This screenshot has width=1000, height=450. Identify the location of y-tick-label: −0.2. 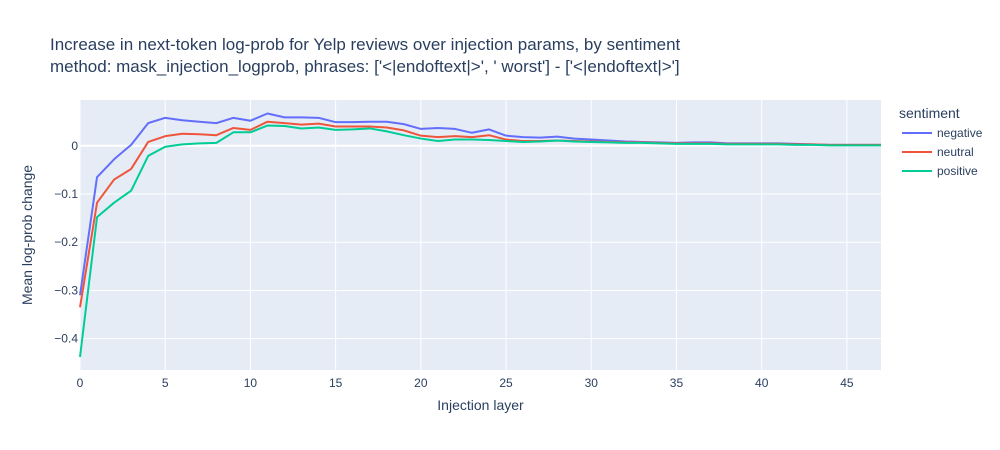
(66, 242).